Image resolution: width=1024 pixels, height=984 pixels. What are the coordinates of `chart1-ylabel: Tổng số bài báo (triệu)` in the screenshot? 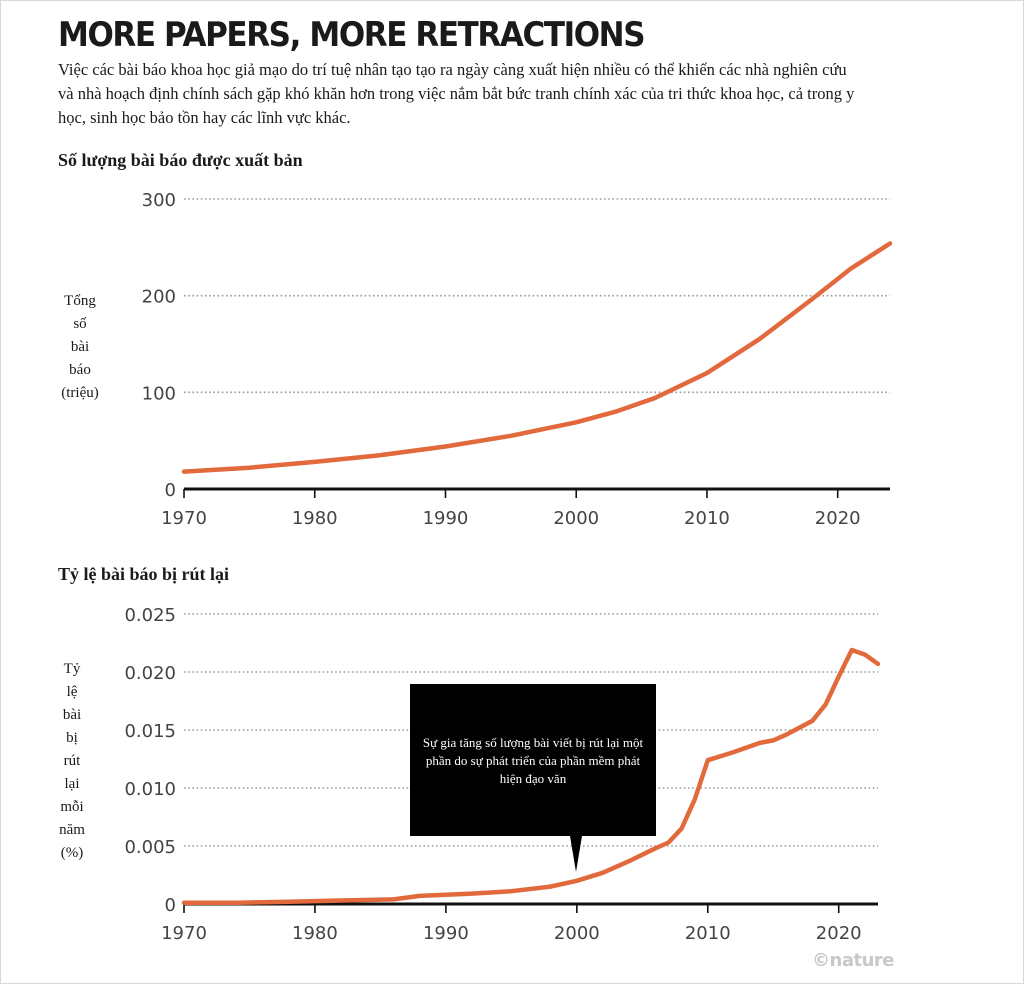 It's located at (80, 347).